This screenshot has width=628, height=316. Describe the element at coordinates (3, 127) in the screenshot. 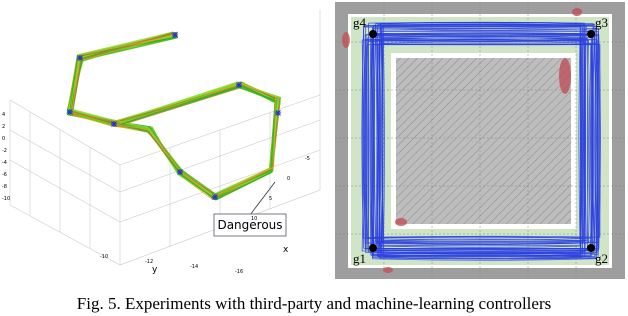

I see `z-tick-label: 2` at that location.